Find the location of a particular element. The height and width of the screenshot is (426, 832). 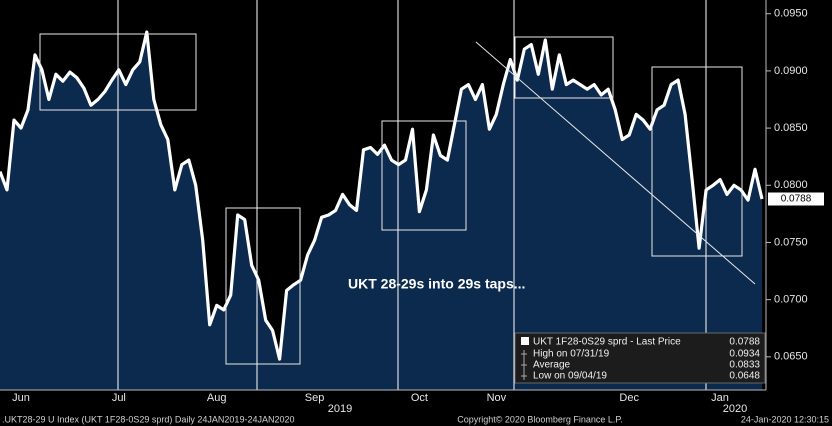

legend-label: High on 07/31/19 is located at coordinates (571, 354).